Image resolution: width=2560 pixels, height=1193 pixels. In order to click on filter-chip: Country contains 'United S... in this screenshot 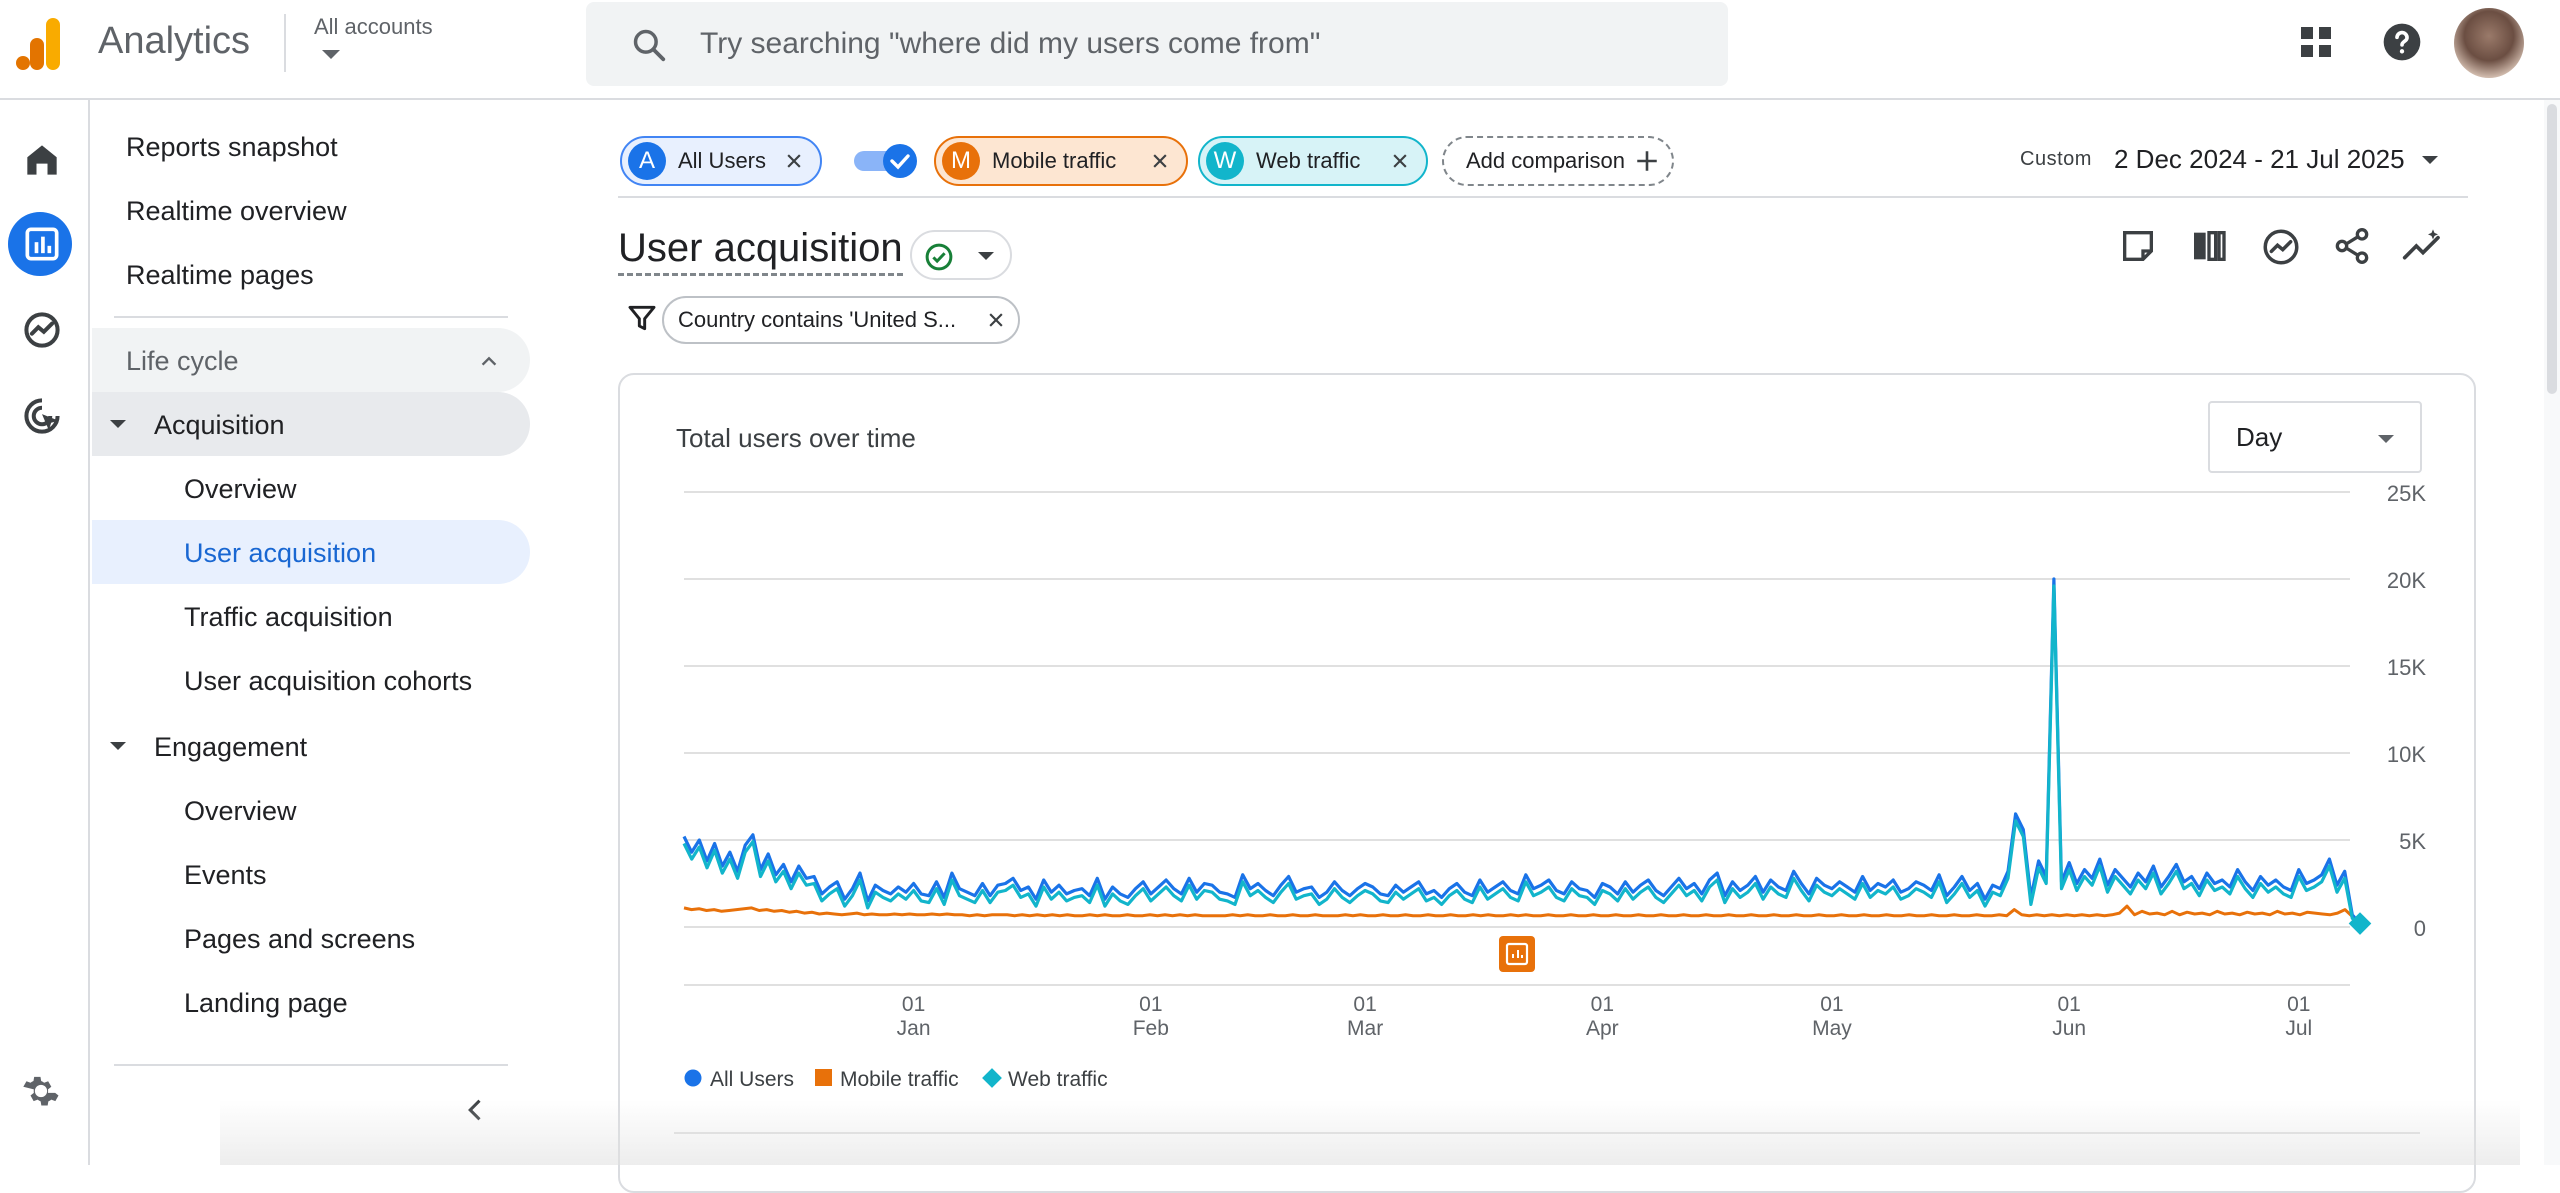, I will do `click(841, 320)`.